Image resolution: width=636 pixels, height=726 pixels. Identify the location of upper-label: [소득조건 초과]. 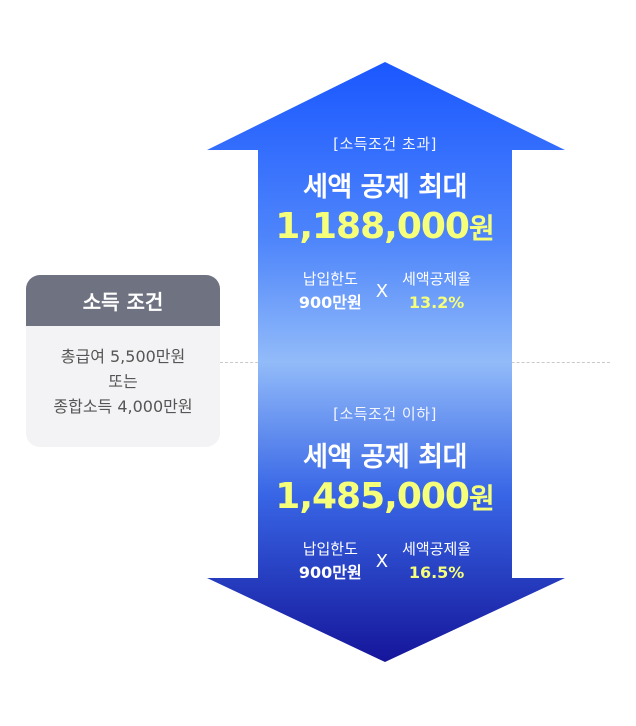
(385, 144).